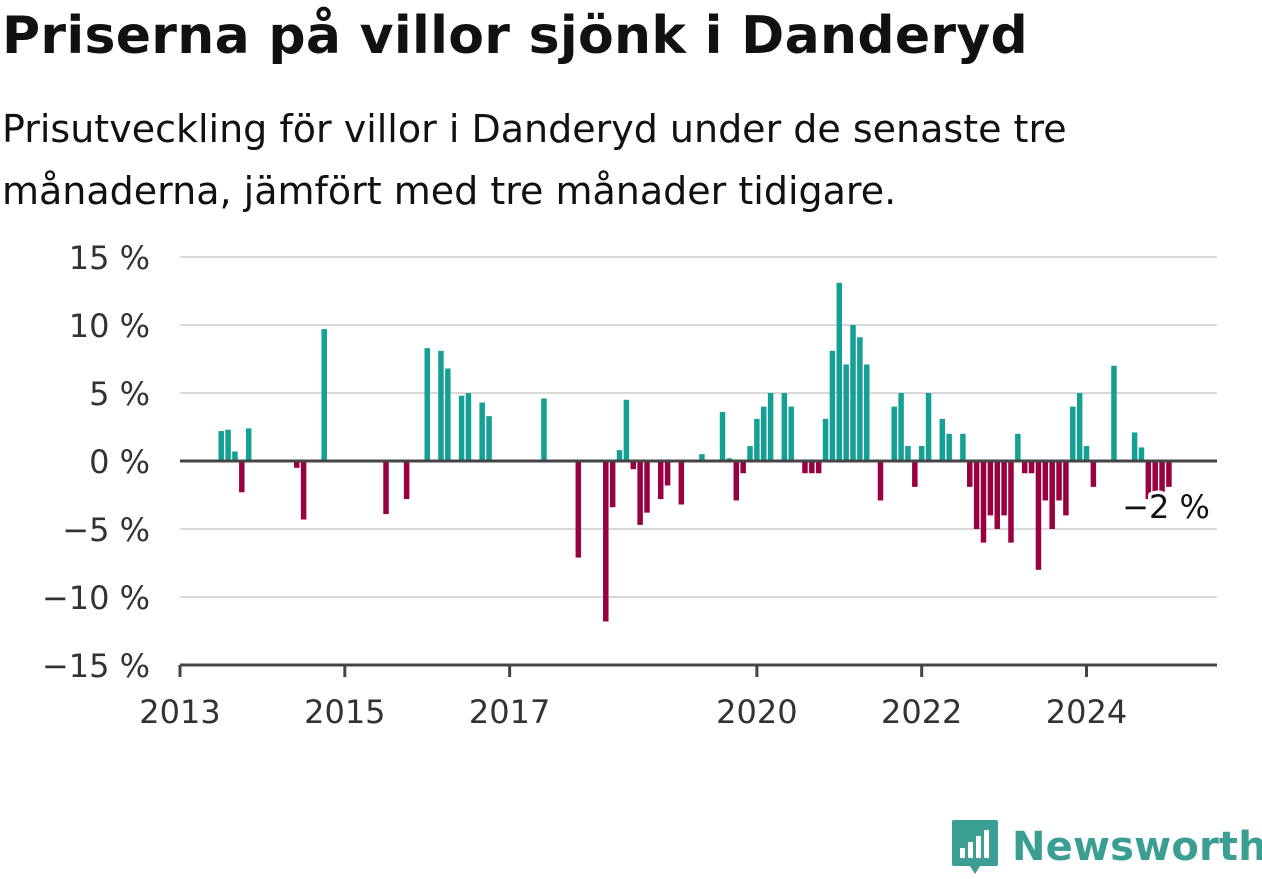 This screenshot has width=1262, height=879. I want to click on chart-title: Priserna på villor sjönk i Danderyd, so click(515, 36).